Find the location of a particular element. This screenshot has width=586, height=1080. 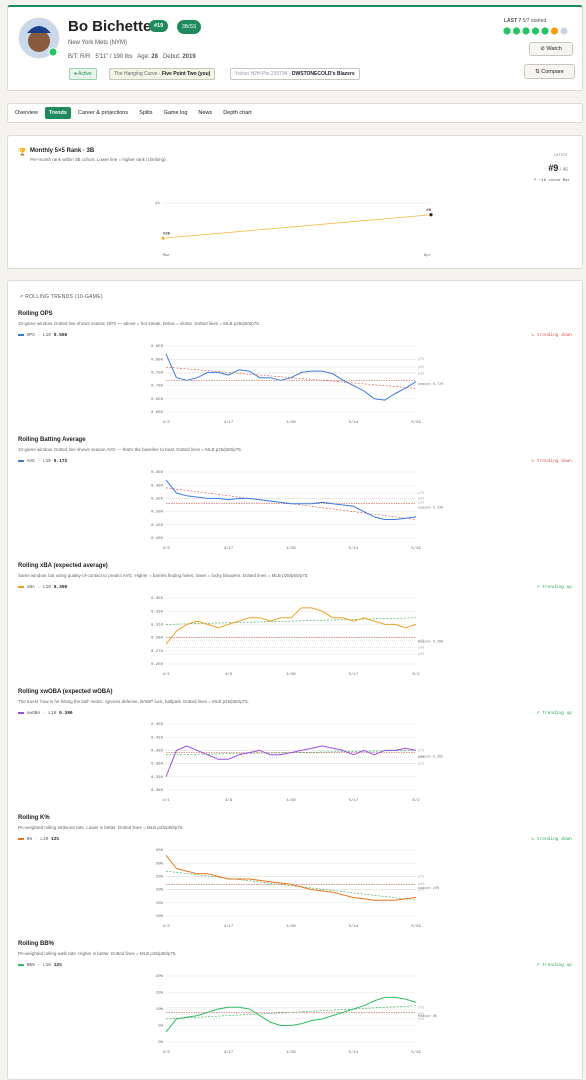

legend-name: xwOBA · L10 is located at coordinates (41, 713).